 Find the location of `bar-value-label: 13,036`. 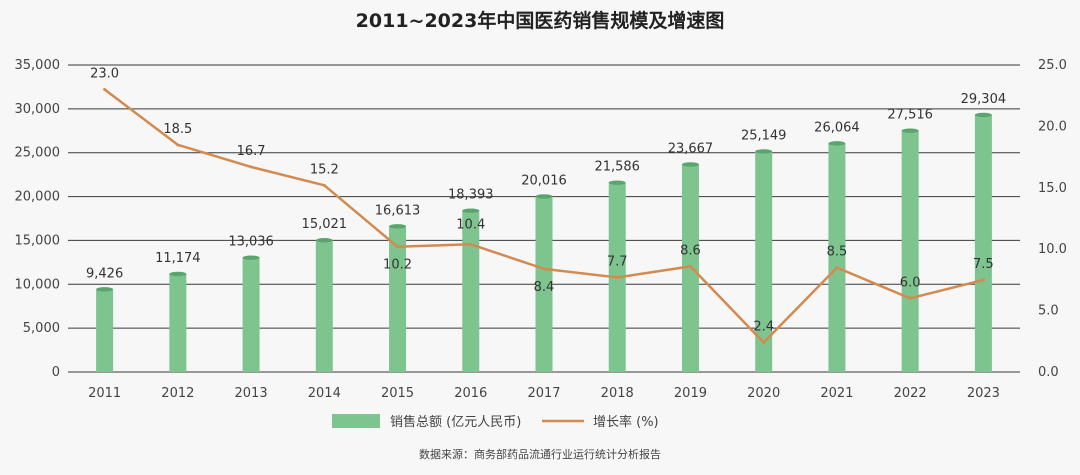

bar-value-label: 13,036 is located at coordinates (251, 242).